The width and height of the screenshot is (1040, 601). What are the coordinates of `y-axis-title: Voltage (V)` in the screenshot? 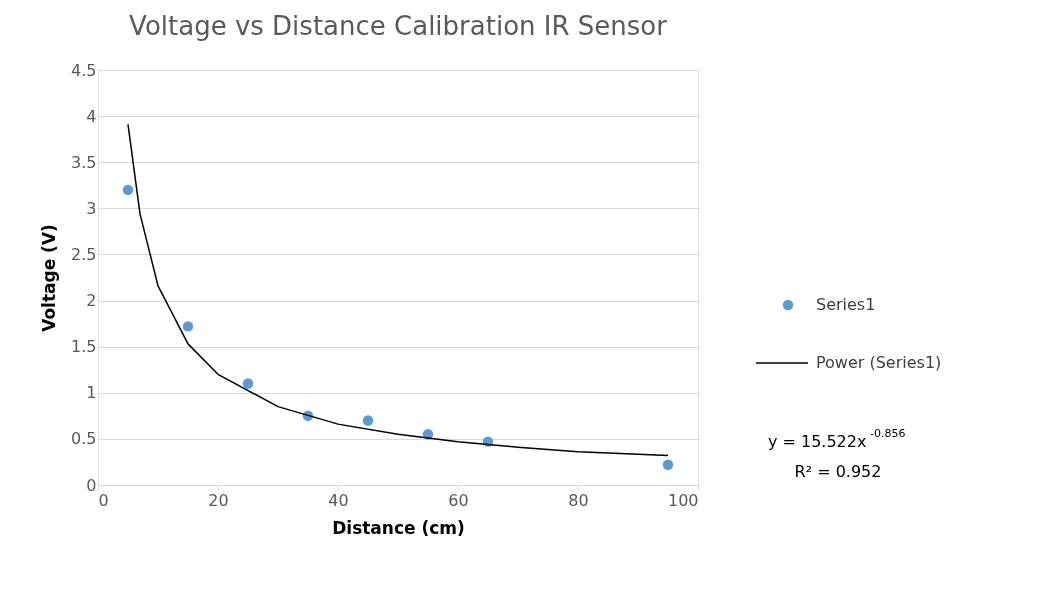 It's located at (49, 278).